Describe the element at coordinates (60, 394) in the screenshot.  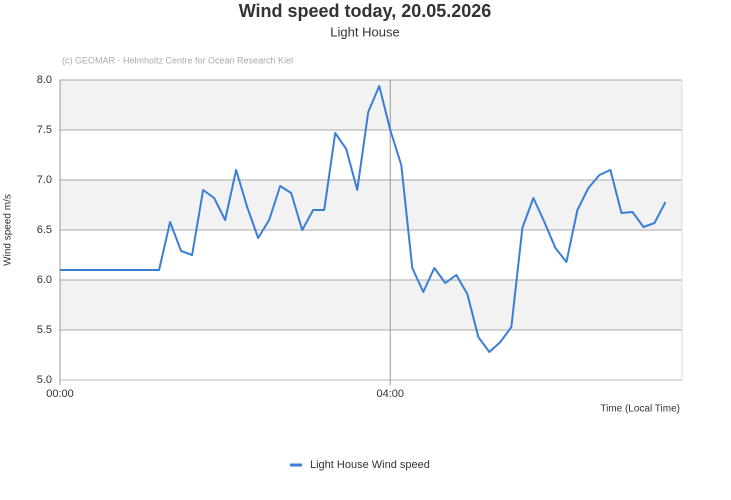
I see `x-tick-label: 00:00` at that location.